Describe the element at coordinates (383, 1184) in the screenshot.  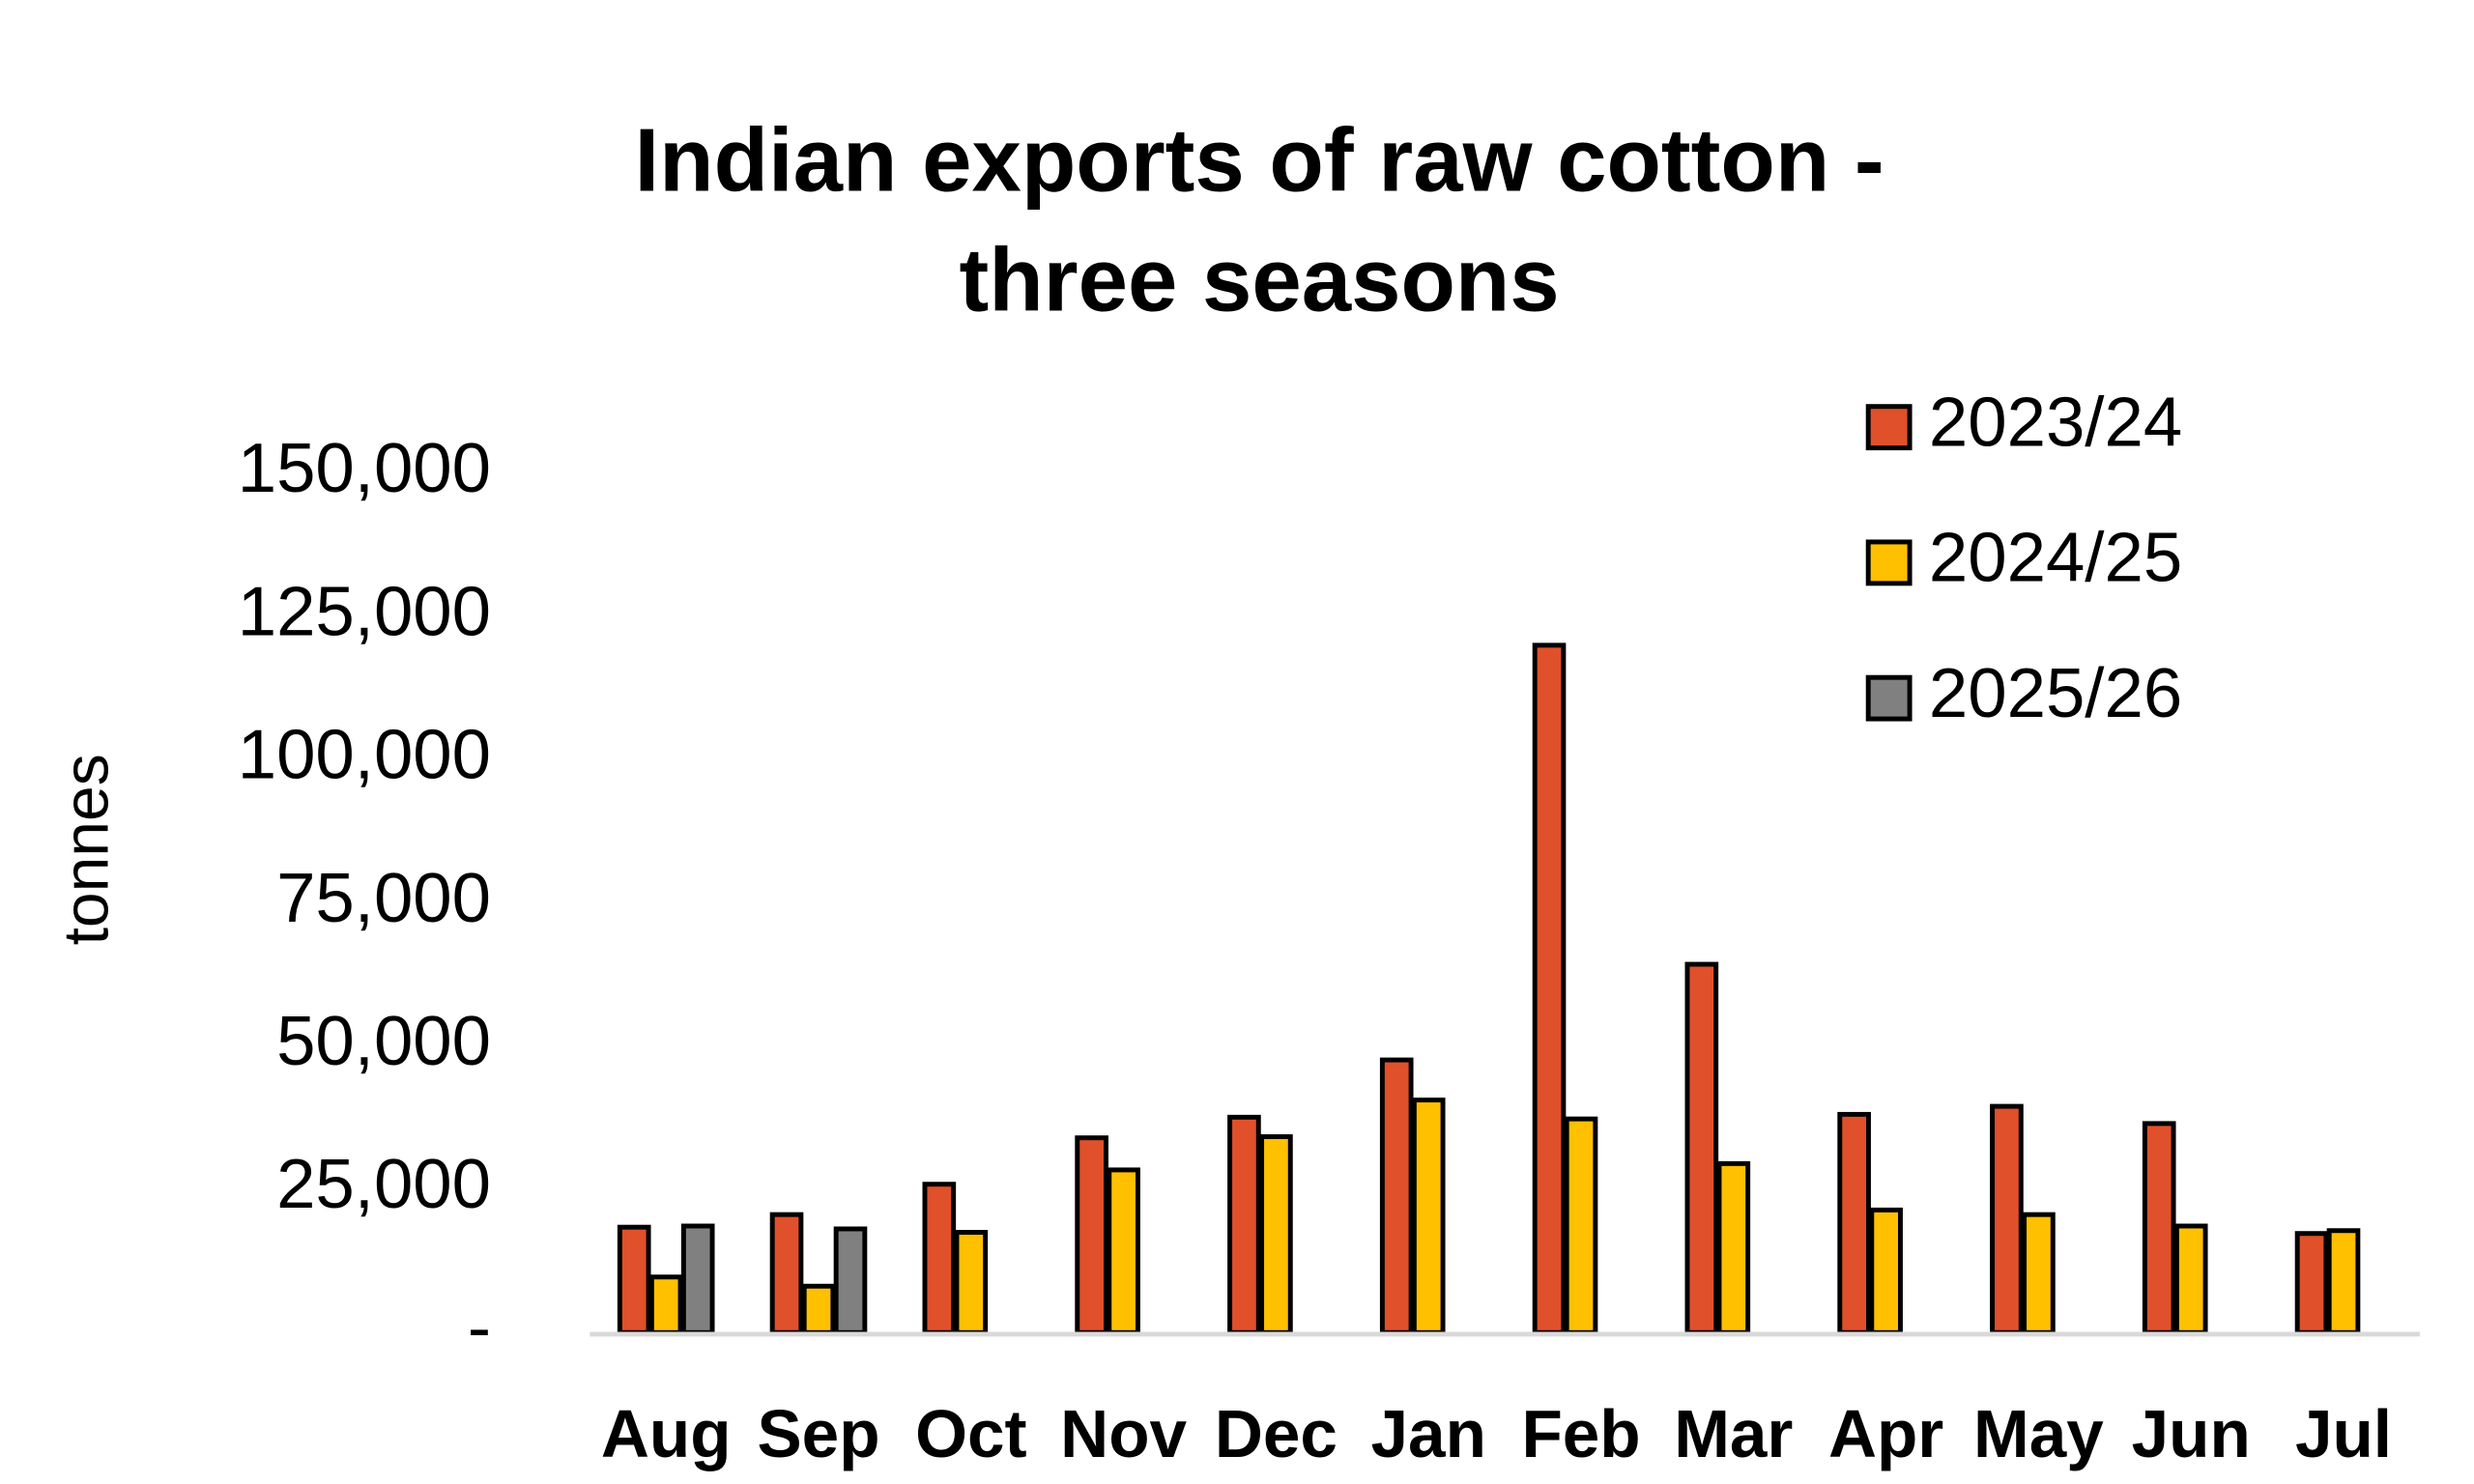
I see `y-tick-label: 25,000` at that location.